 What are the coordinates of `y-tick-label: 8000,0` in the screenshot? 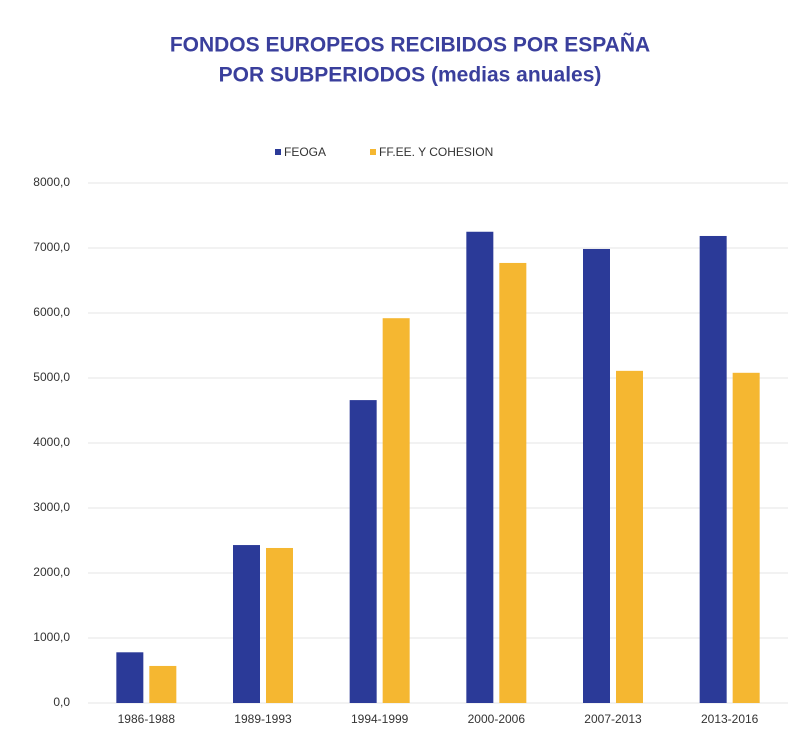 It's located at (51, 182).